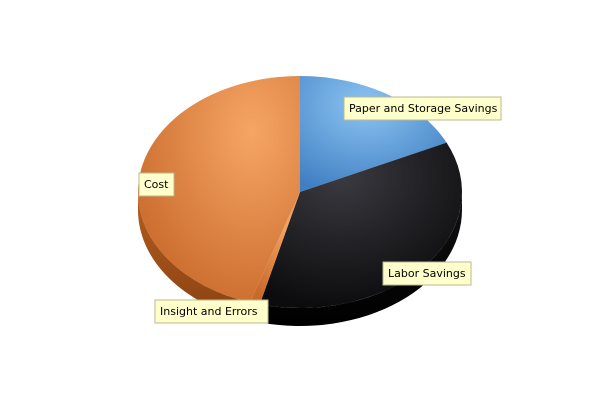 This screenshot has width=600, height=400. Describe the element at coordinates (360, 259) in the screenshot. I see `pie-side-labor-savings` at that location.